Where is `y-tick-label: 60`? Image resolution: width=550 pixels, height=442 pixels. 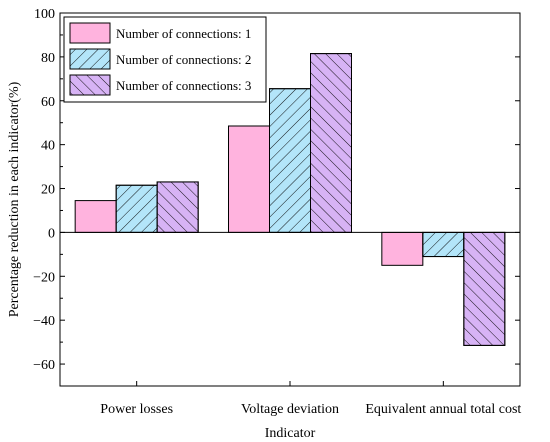
y-tick-label: 60 is located at coordinates (48, 102).